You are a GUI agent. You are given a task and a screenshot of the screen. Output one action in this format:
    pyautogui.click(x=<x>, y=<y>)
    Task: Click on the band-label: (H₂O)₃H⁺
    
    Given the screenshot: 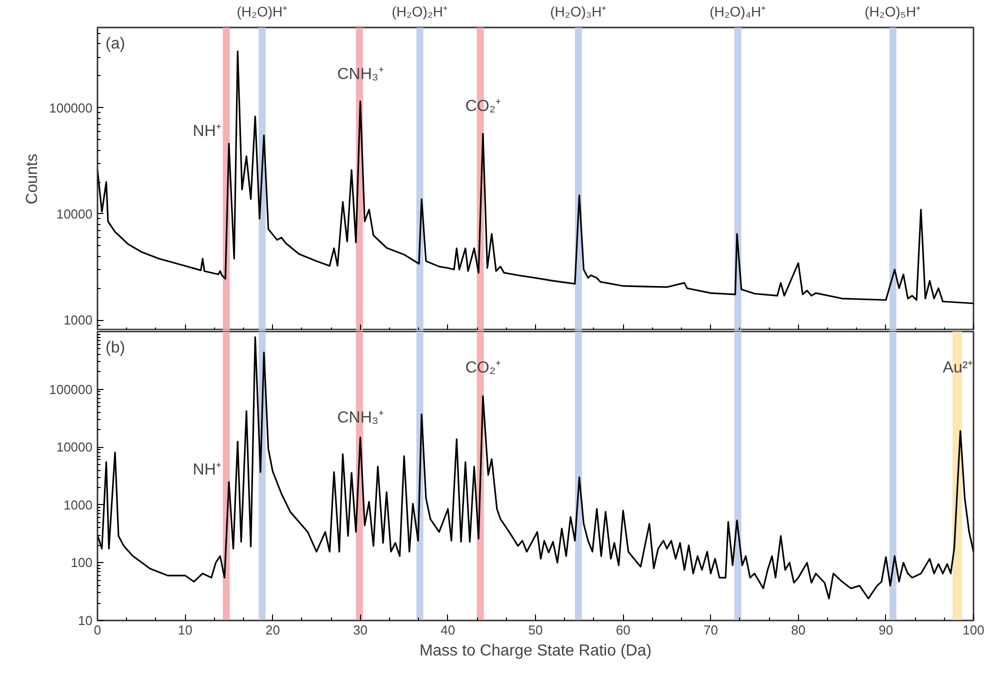 What is the action you would take?
    pyautogui.click(x=578, y=12)
    